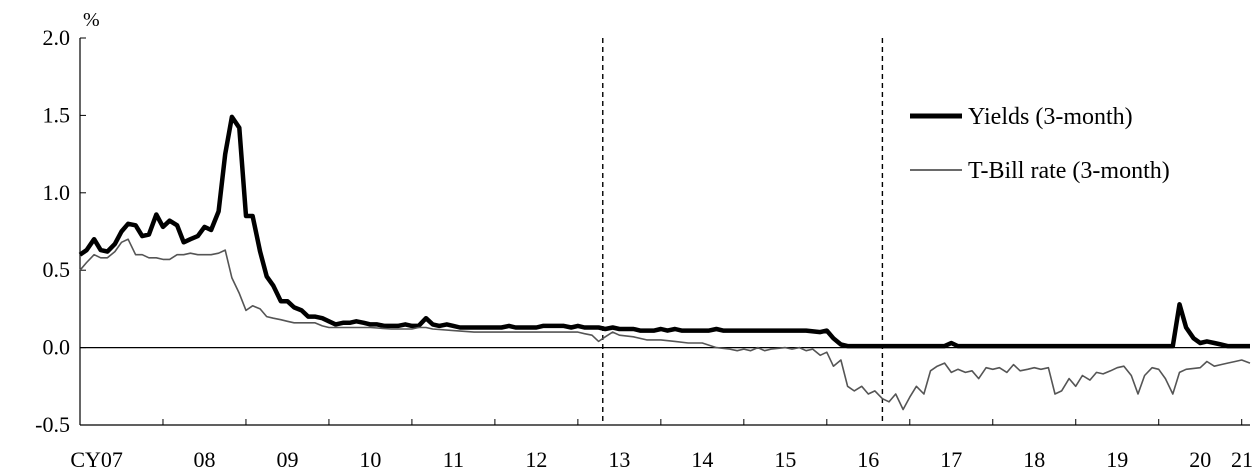  Describe the element at coordinates (785, 459) in the screenshot. I see `x-tick-label: 15` at that location.